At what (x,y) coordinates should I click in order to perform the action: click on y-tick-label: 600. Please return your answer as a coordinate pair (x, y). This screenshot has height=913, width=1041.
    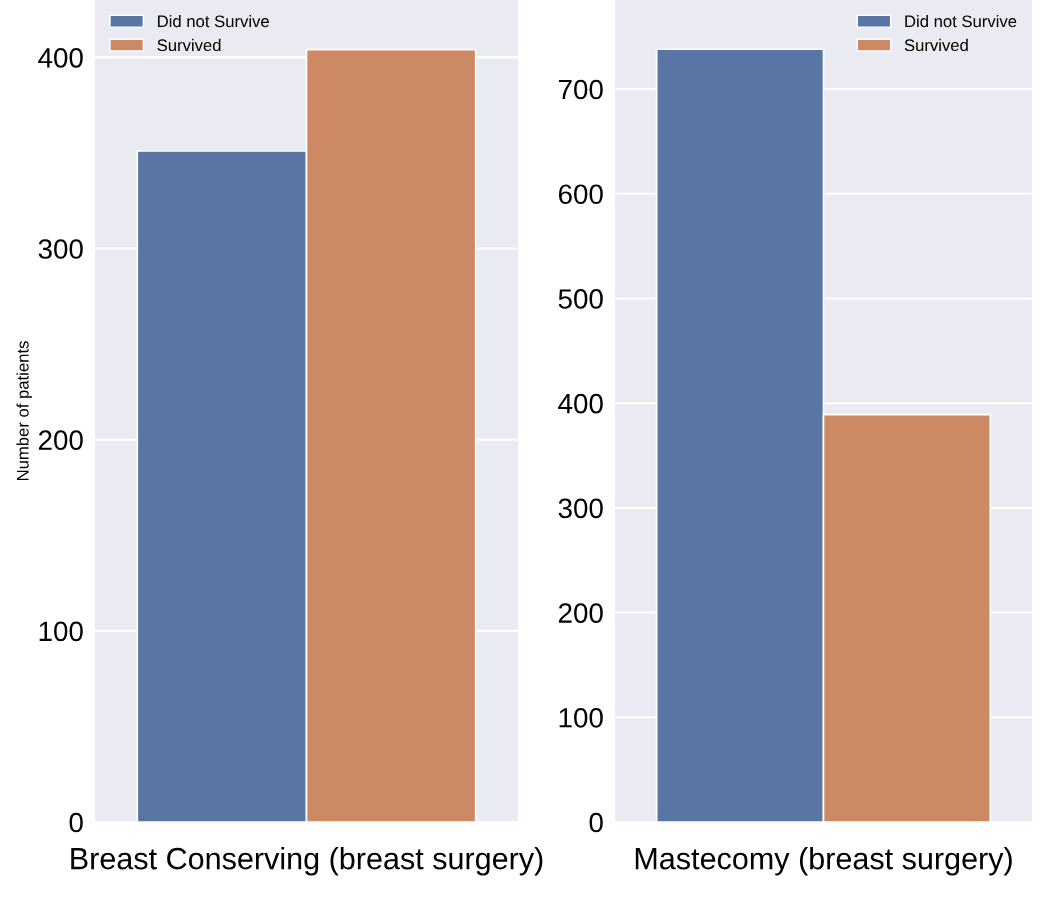
    Looking at the image, I should click on (580, 194).